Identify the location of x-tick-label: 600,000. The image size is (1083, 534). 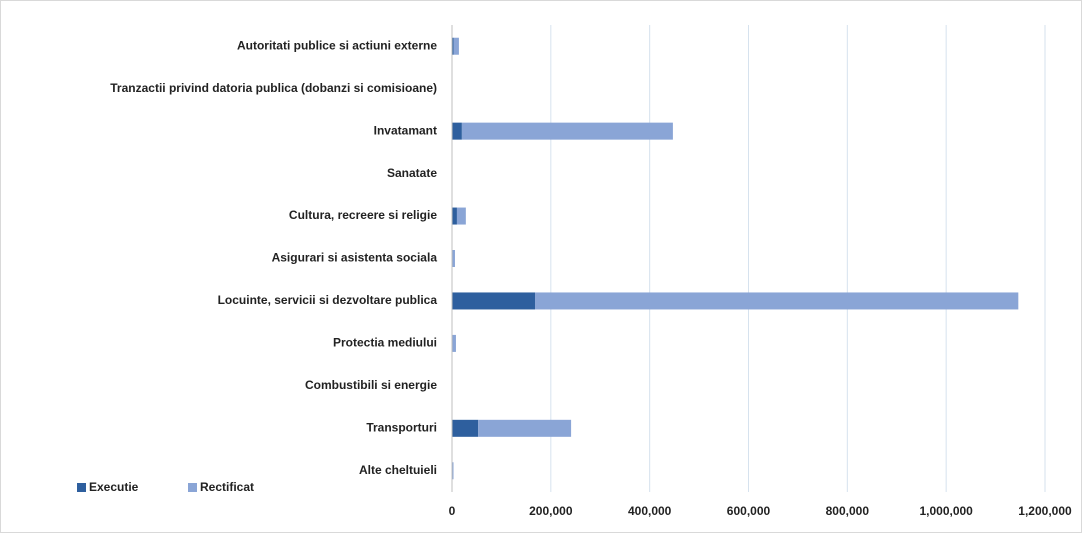
(749, 511).